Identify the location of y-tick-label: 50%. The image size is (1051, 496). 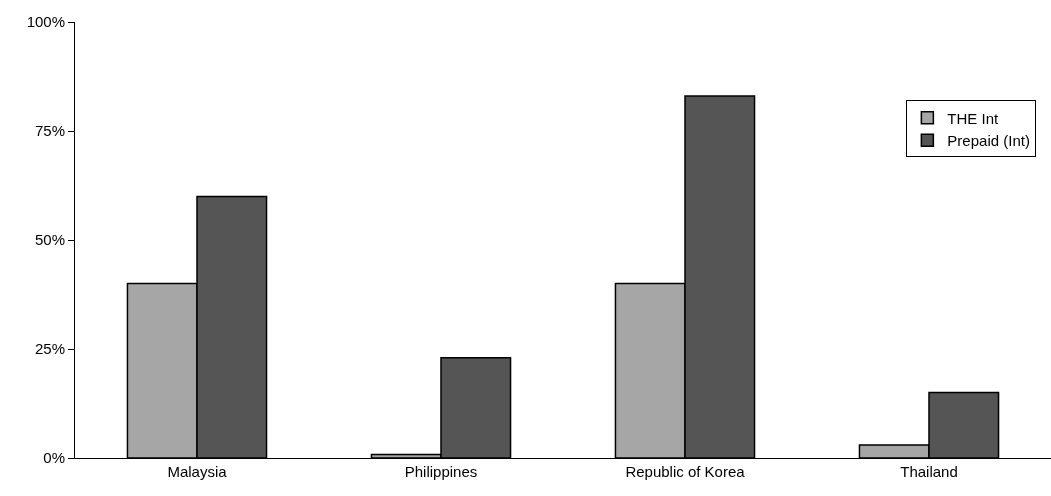
(49, 240).